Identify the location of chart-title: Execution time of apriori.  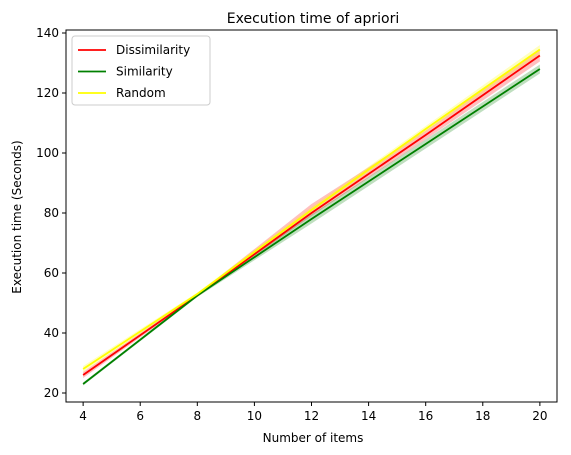
(313, 19).